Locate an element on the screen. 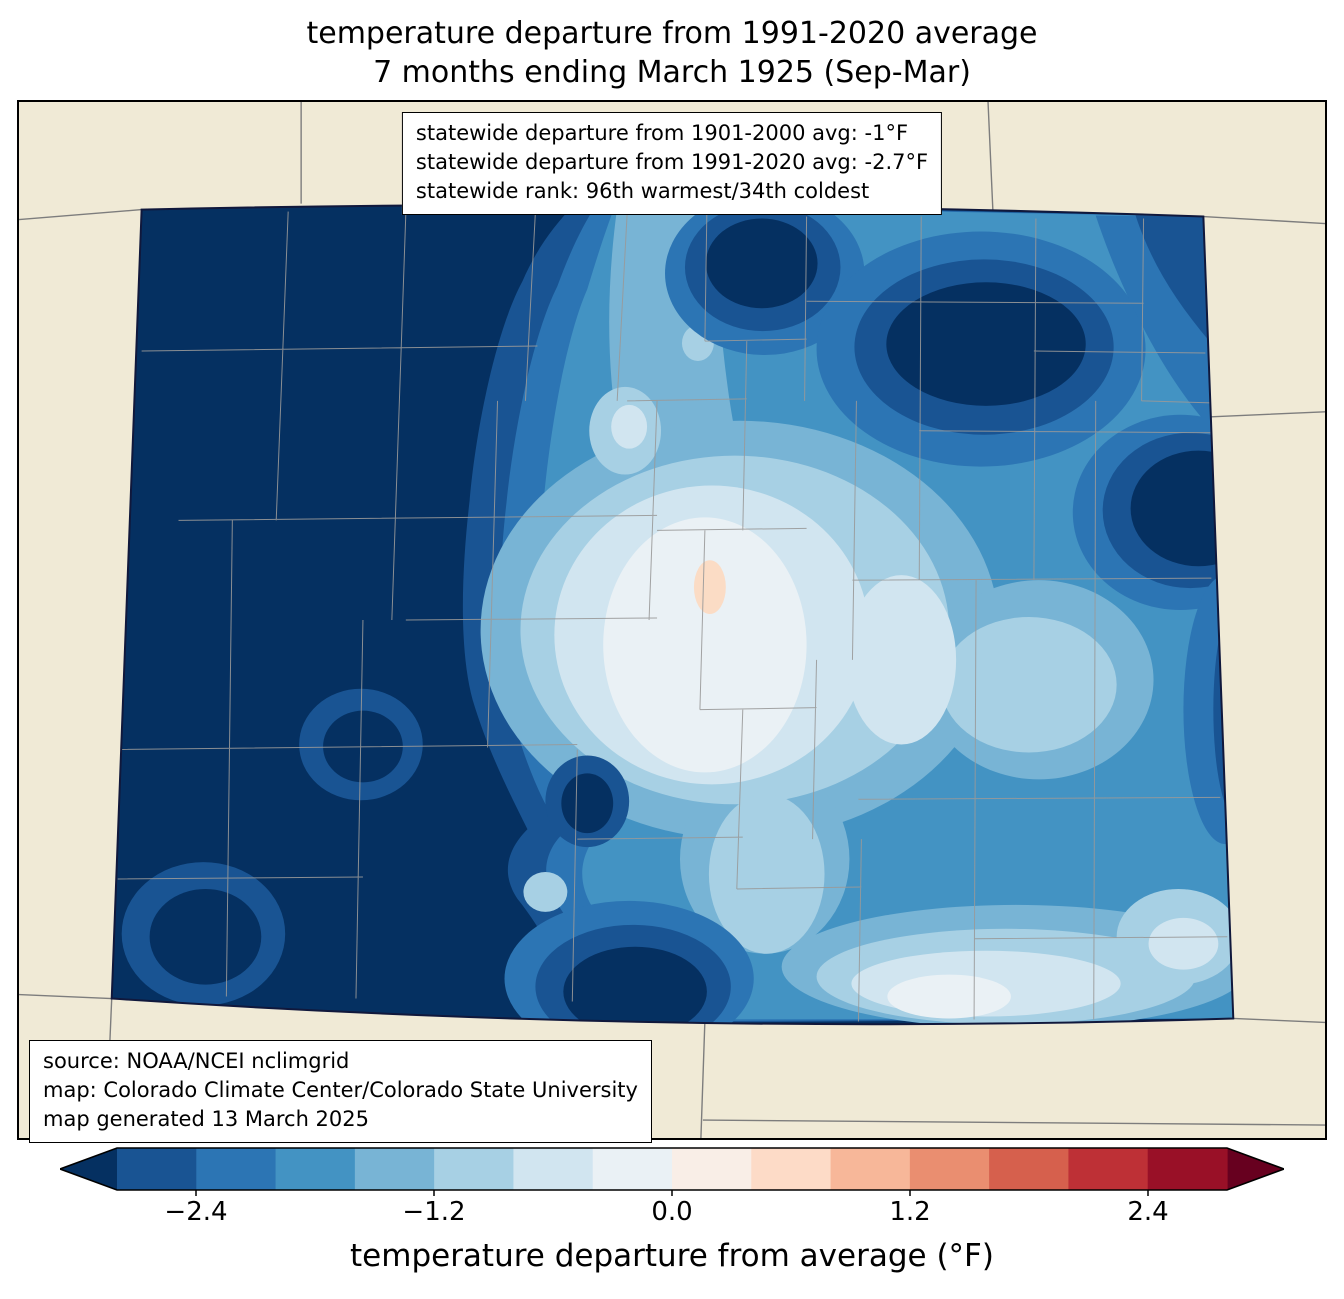  colorbar-under-arrow is located at coordinates (88, 1169).